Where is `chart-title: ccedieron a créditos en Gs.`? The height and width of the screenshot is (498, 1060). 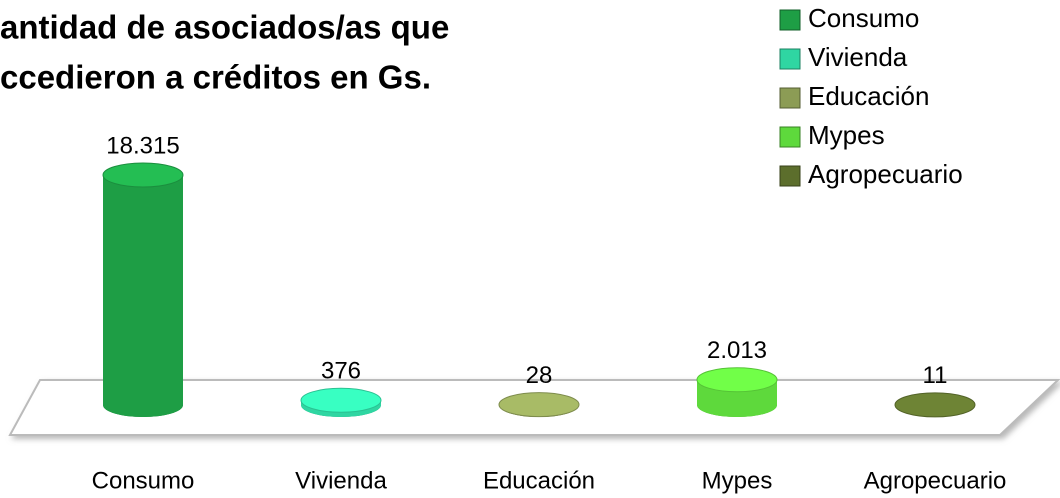 chart-title: ccedieron a créditos en Gs. is located at coordinates (215, 77).